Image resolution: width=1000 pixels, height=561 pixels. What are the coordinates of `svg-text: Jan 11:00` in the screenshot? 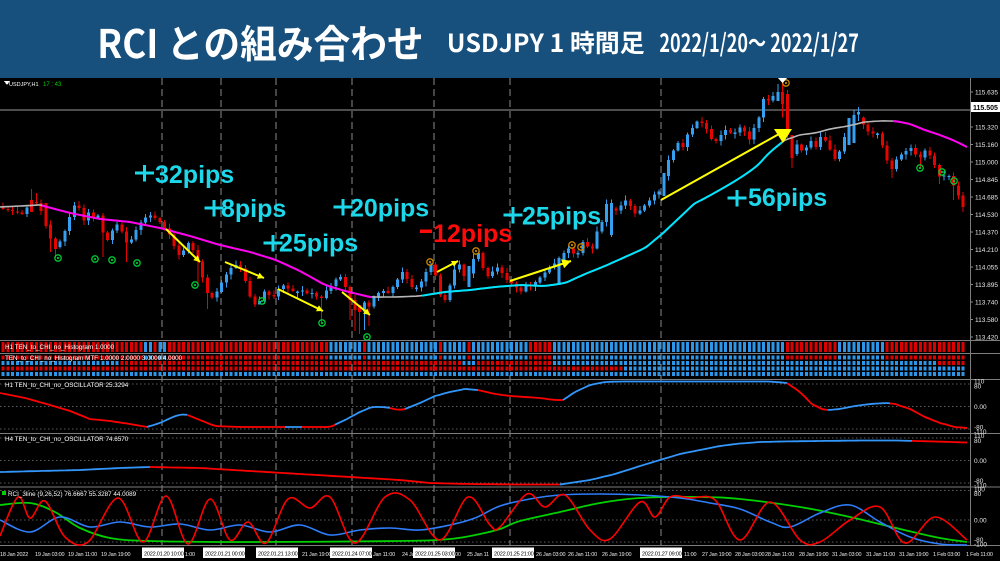 It's located at (384, 555).